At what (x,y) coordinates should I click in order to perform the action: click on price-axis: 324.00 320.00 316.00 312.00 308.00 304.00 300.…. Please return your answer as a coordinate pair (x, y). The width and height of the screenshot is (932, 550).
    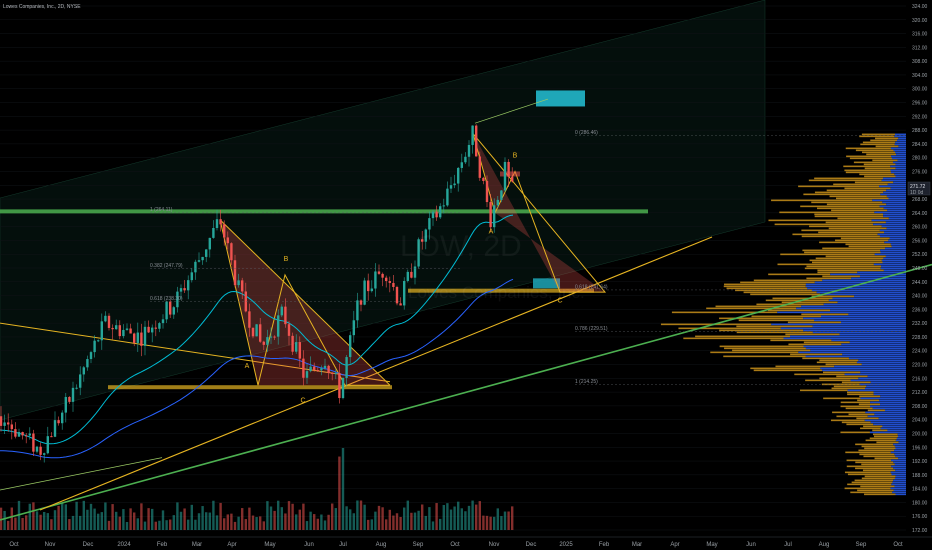
    Looking at the image, I should click on (920, 269).